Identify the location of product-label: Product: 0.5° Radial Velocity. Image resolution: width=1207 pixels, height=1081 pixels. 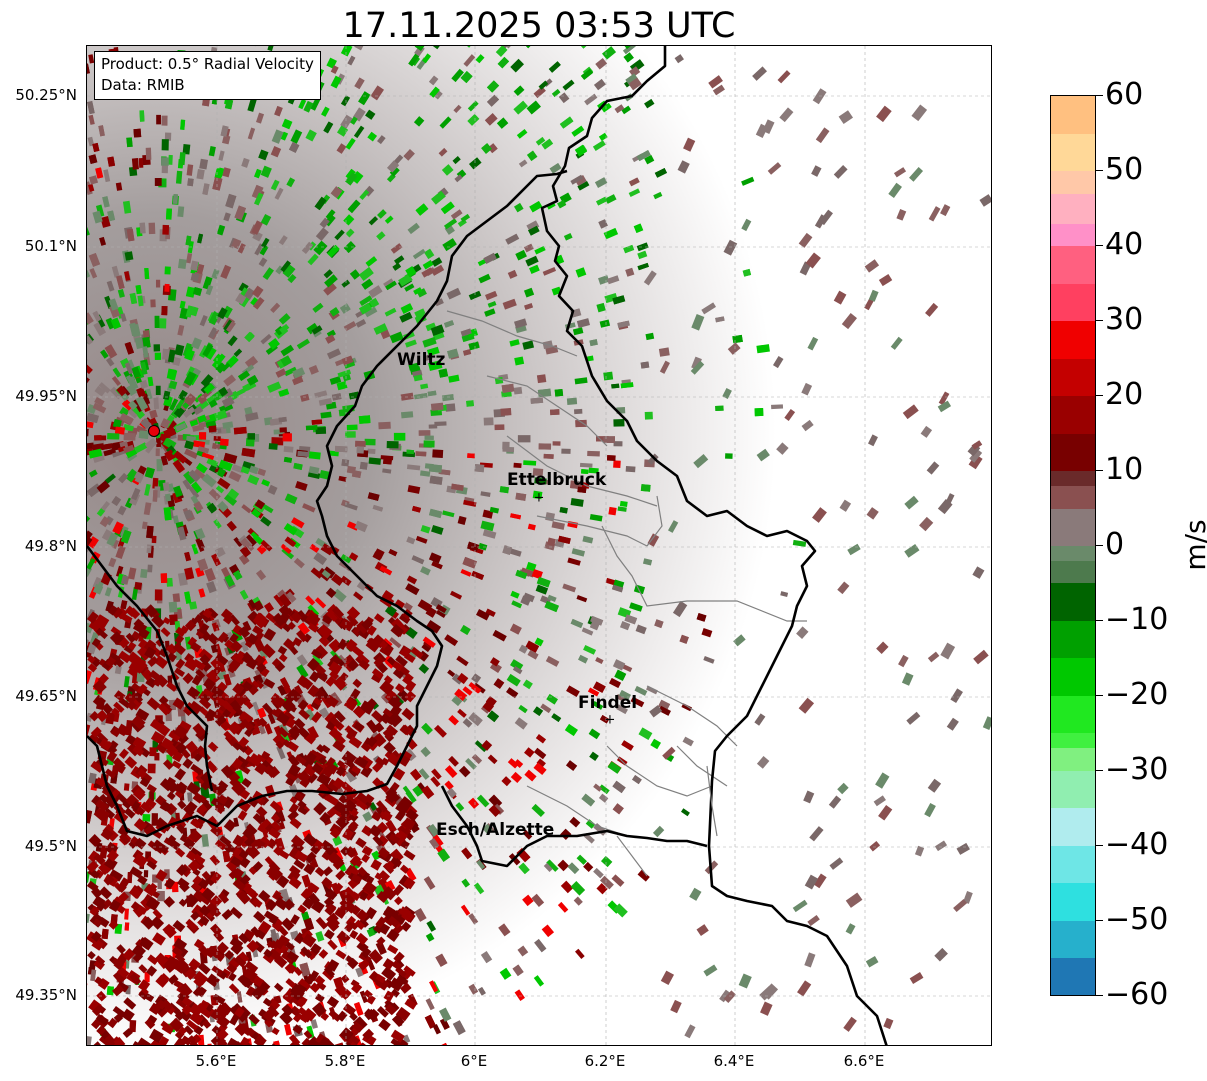
(207, 64).